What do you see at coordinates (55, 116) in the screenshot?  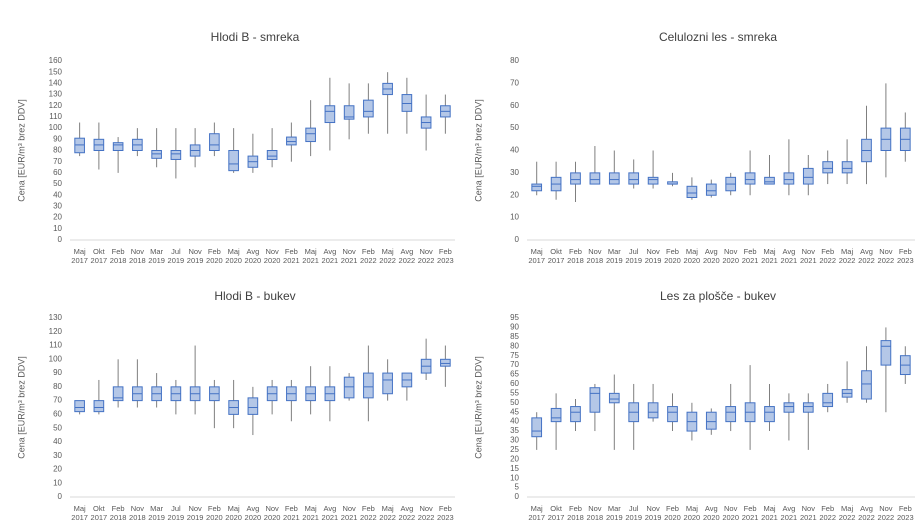 I see `y-tick-label: 110` at bounding box center [55, 116].